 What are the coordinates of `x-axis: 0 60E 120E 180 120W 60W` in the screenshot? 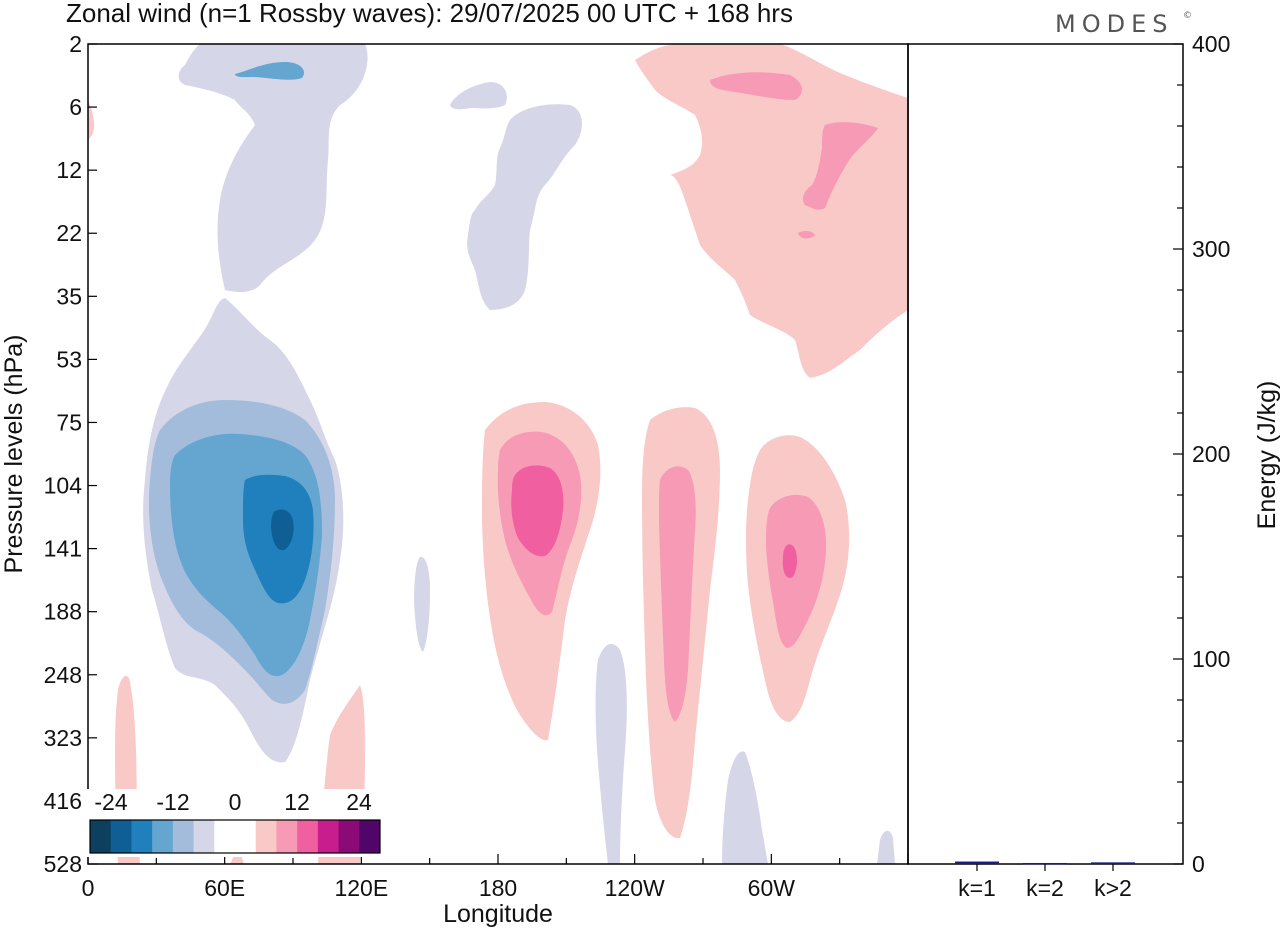 It's located at (495, 877).